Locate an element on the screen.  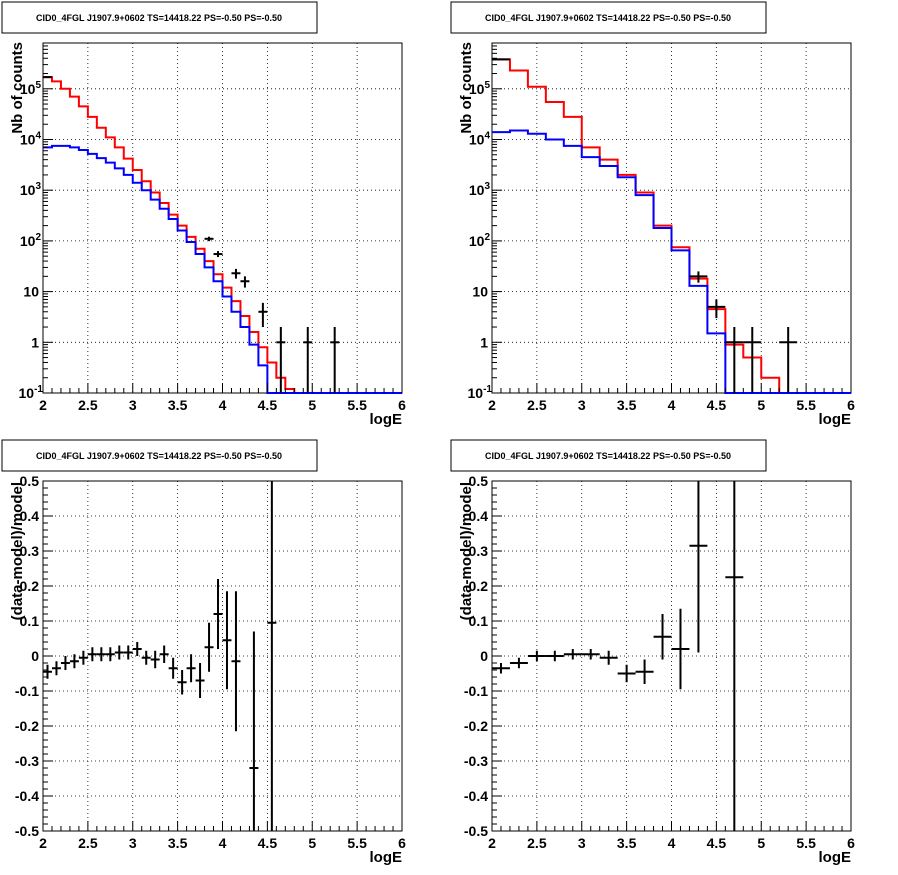
y-tick-label: -0.5 is located at coordinates (476, 831).